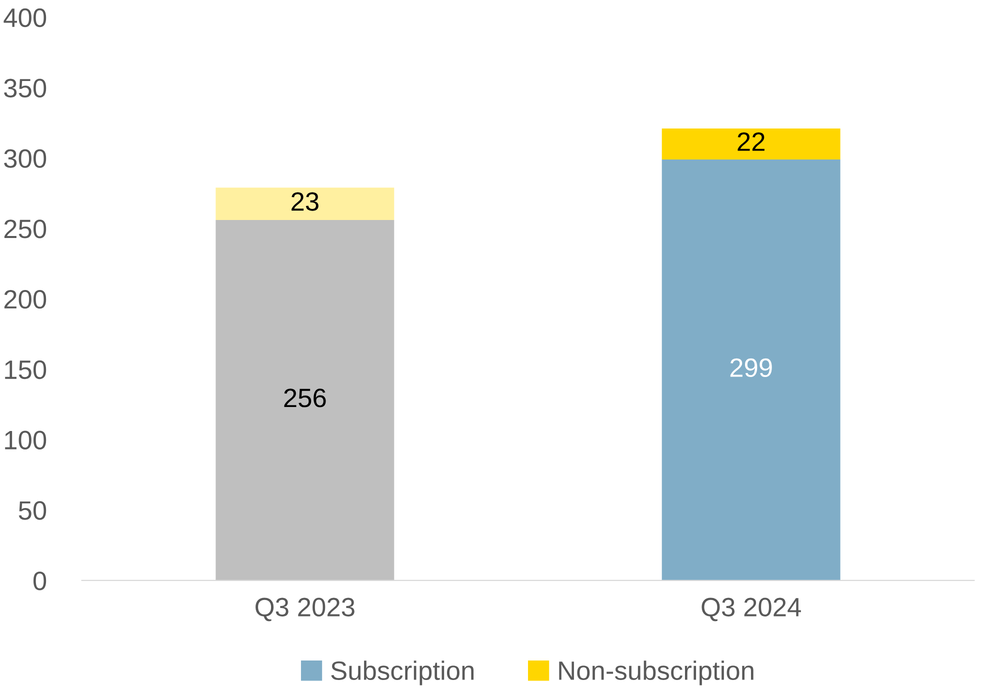  I want to click on data-label: 23, so click(305, 201).